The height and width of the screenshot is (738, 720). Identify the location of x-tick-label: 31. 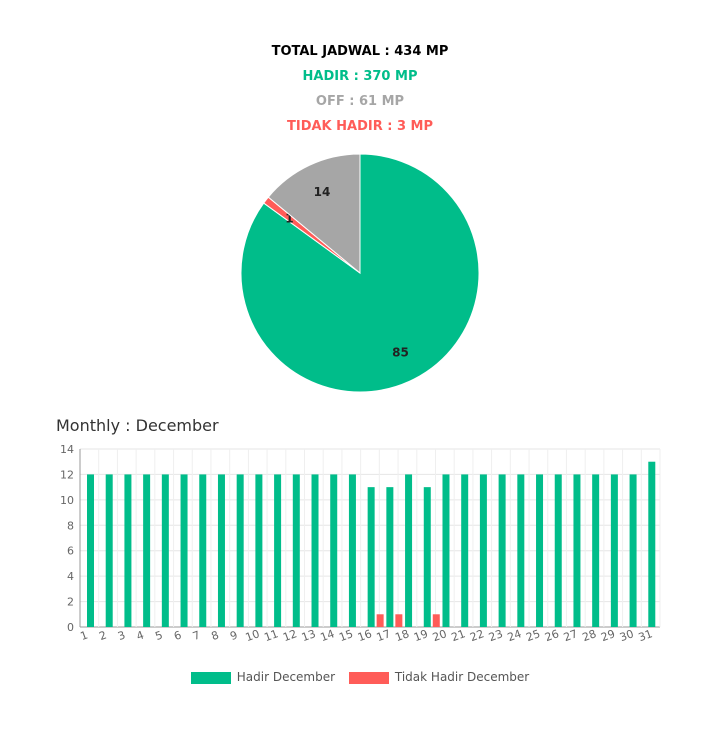
(646, 635).